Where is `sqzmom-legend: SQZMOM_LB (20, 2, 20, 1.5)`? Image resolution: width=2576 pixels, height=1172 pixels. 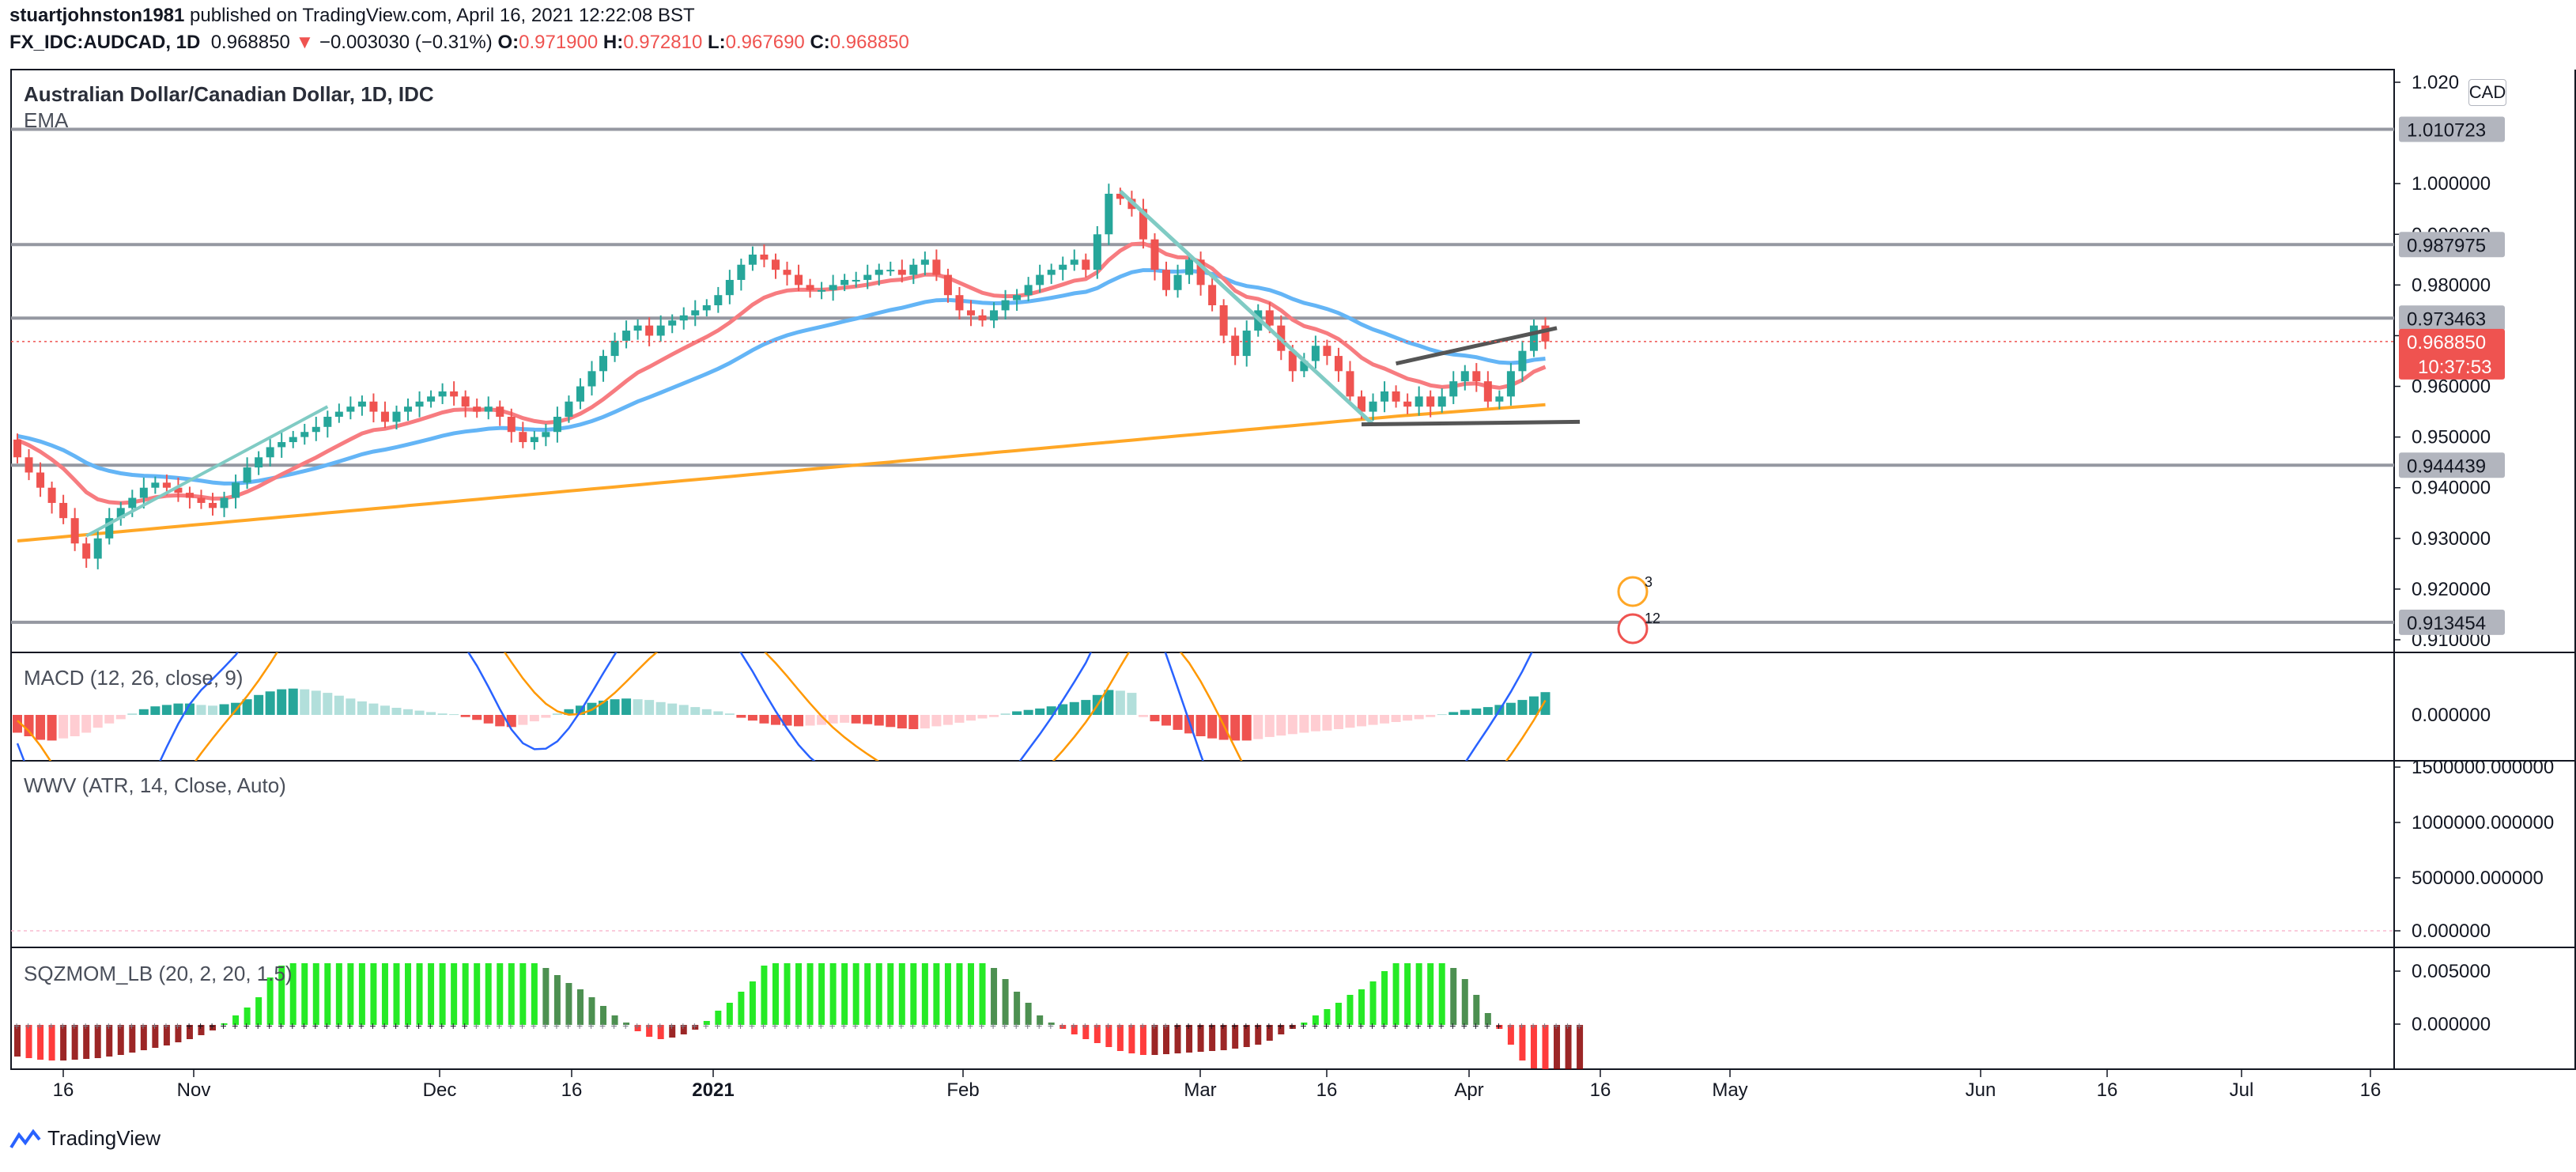
sqzmom-legend: SQZMOM_LB (20, 2, 20, 1.5) is located at coordinates (158, 973).